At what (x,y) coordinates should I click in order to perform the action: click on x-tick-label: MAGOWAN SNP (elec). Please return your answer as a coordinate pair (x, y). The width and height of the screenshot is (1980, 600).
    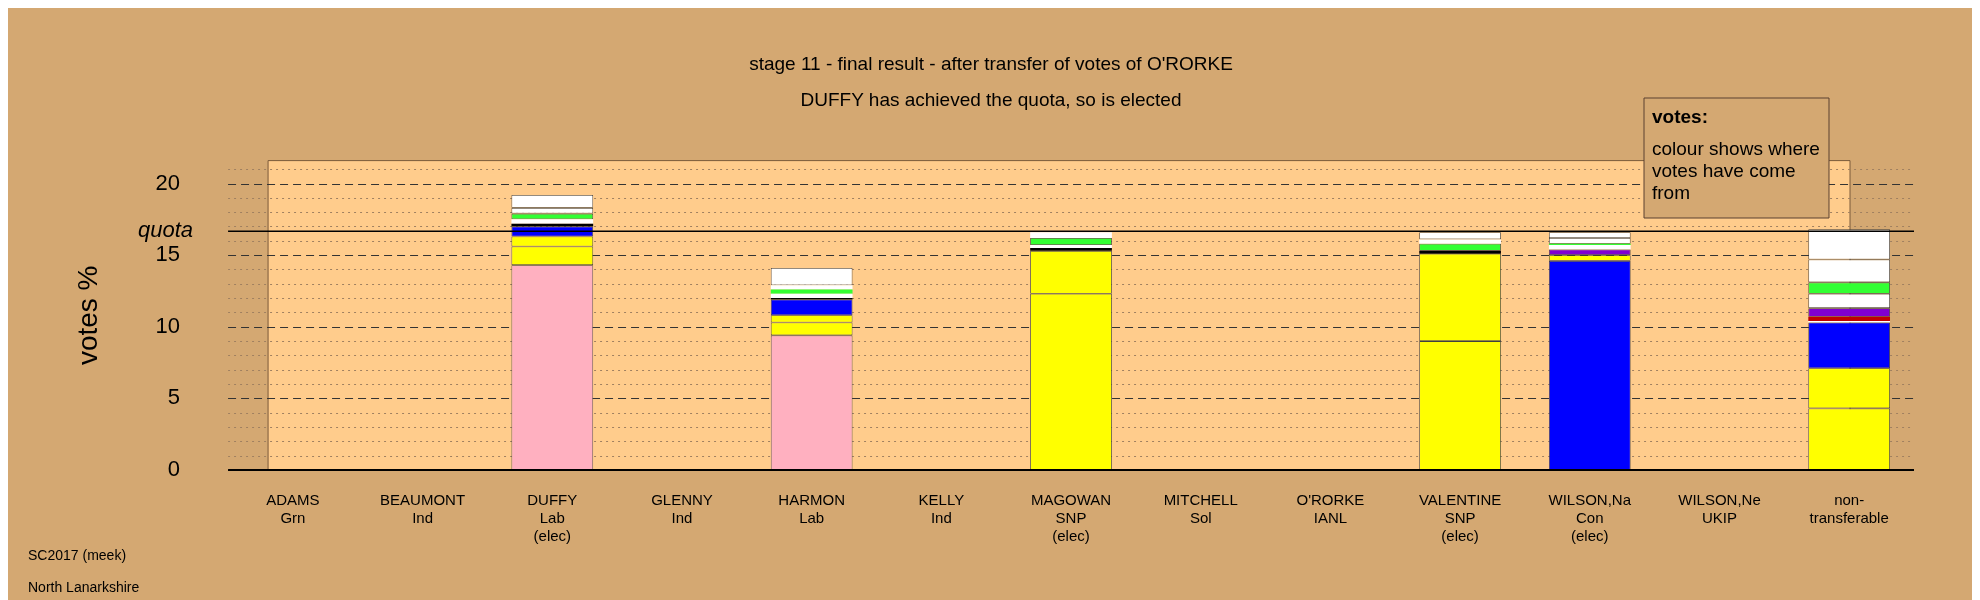
    Looking at the image, I should click on (1071, 518).